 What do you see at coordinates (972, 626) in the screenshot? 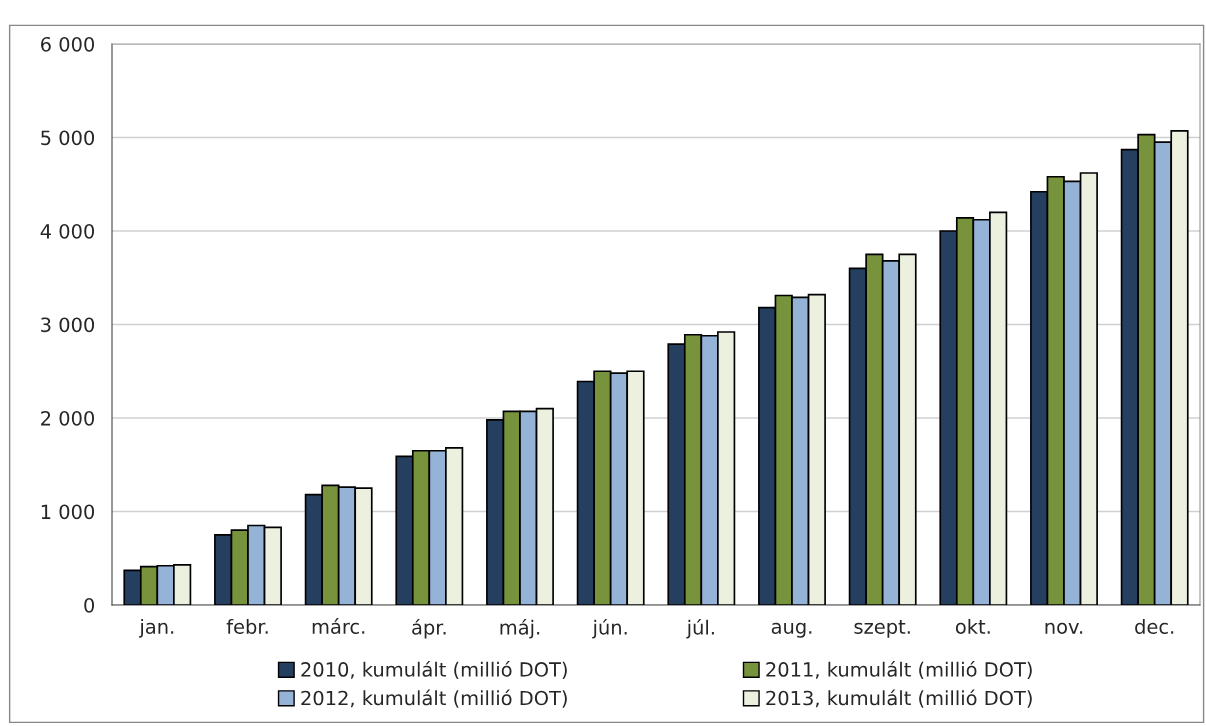
I see `x-tick-label: okt.` at bounding box center [972, 626].